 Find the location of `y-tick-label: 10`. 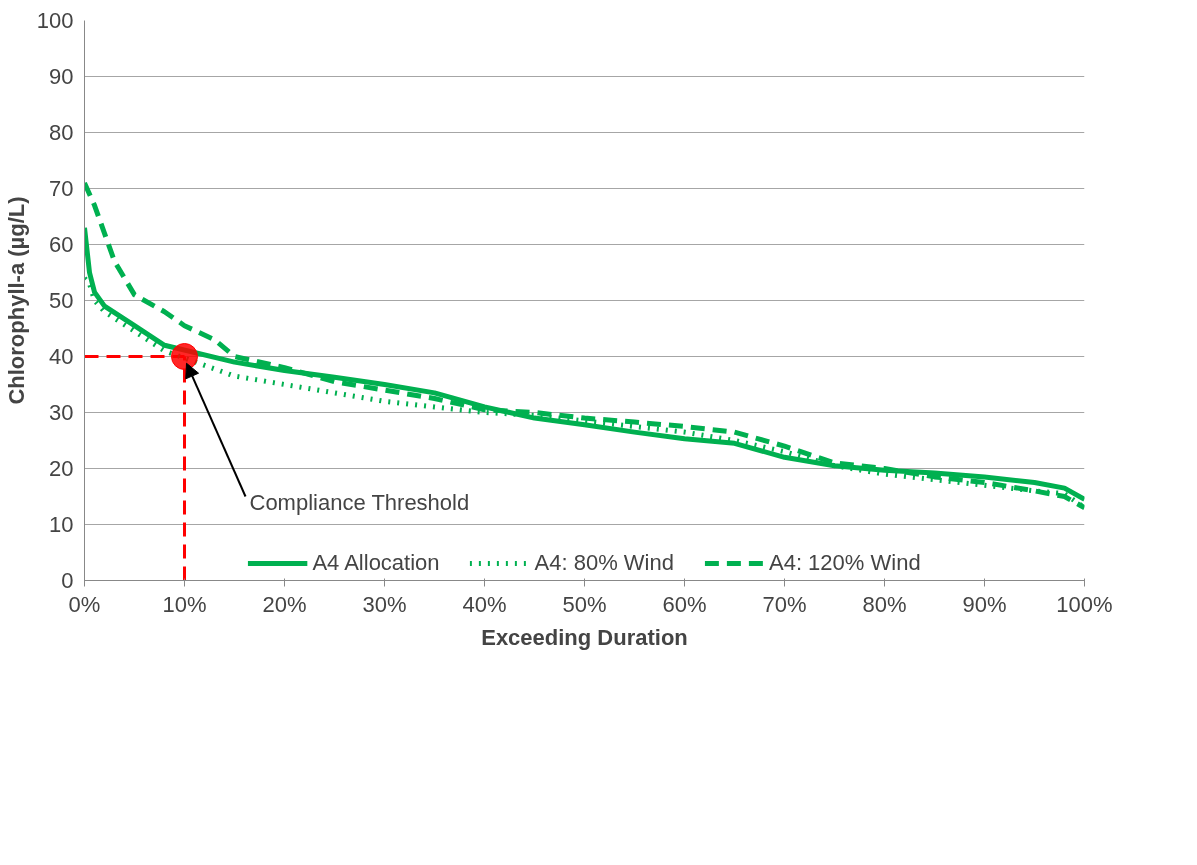

y-tick-label: 10 is located at coordinates (61, 524).